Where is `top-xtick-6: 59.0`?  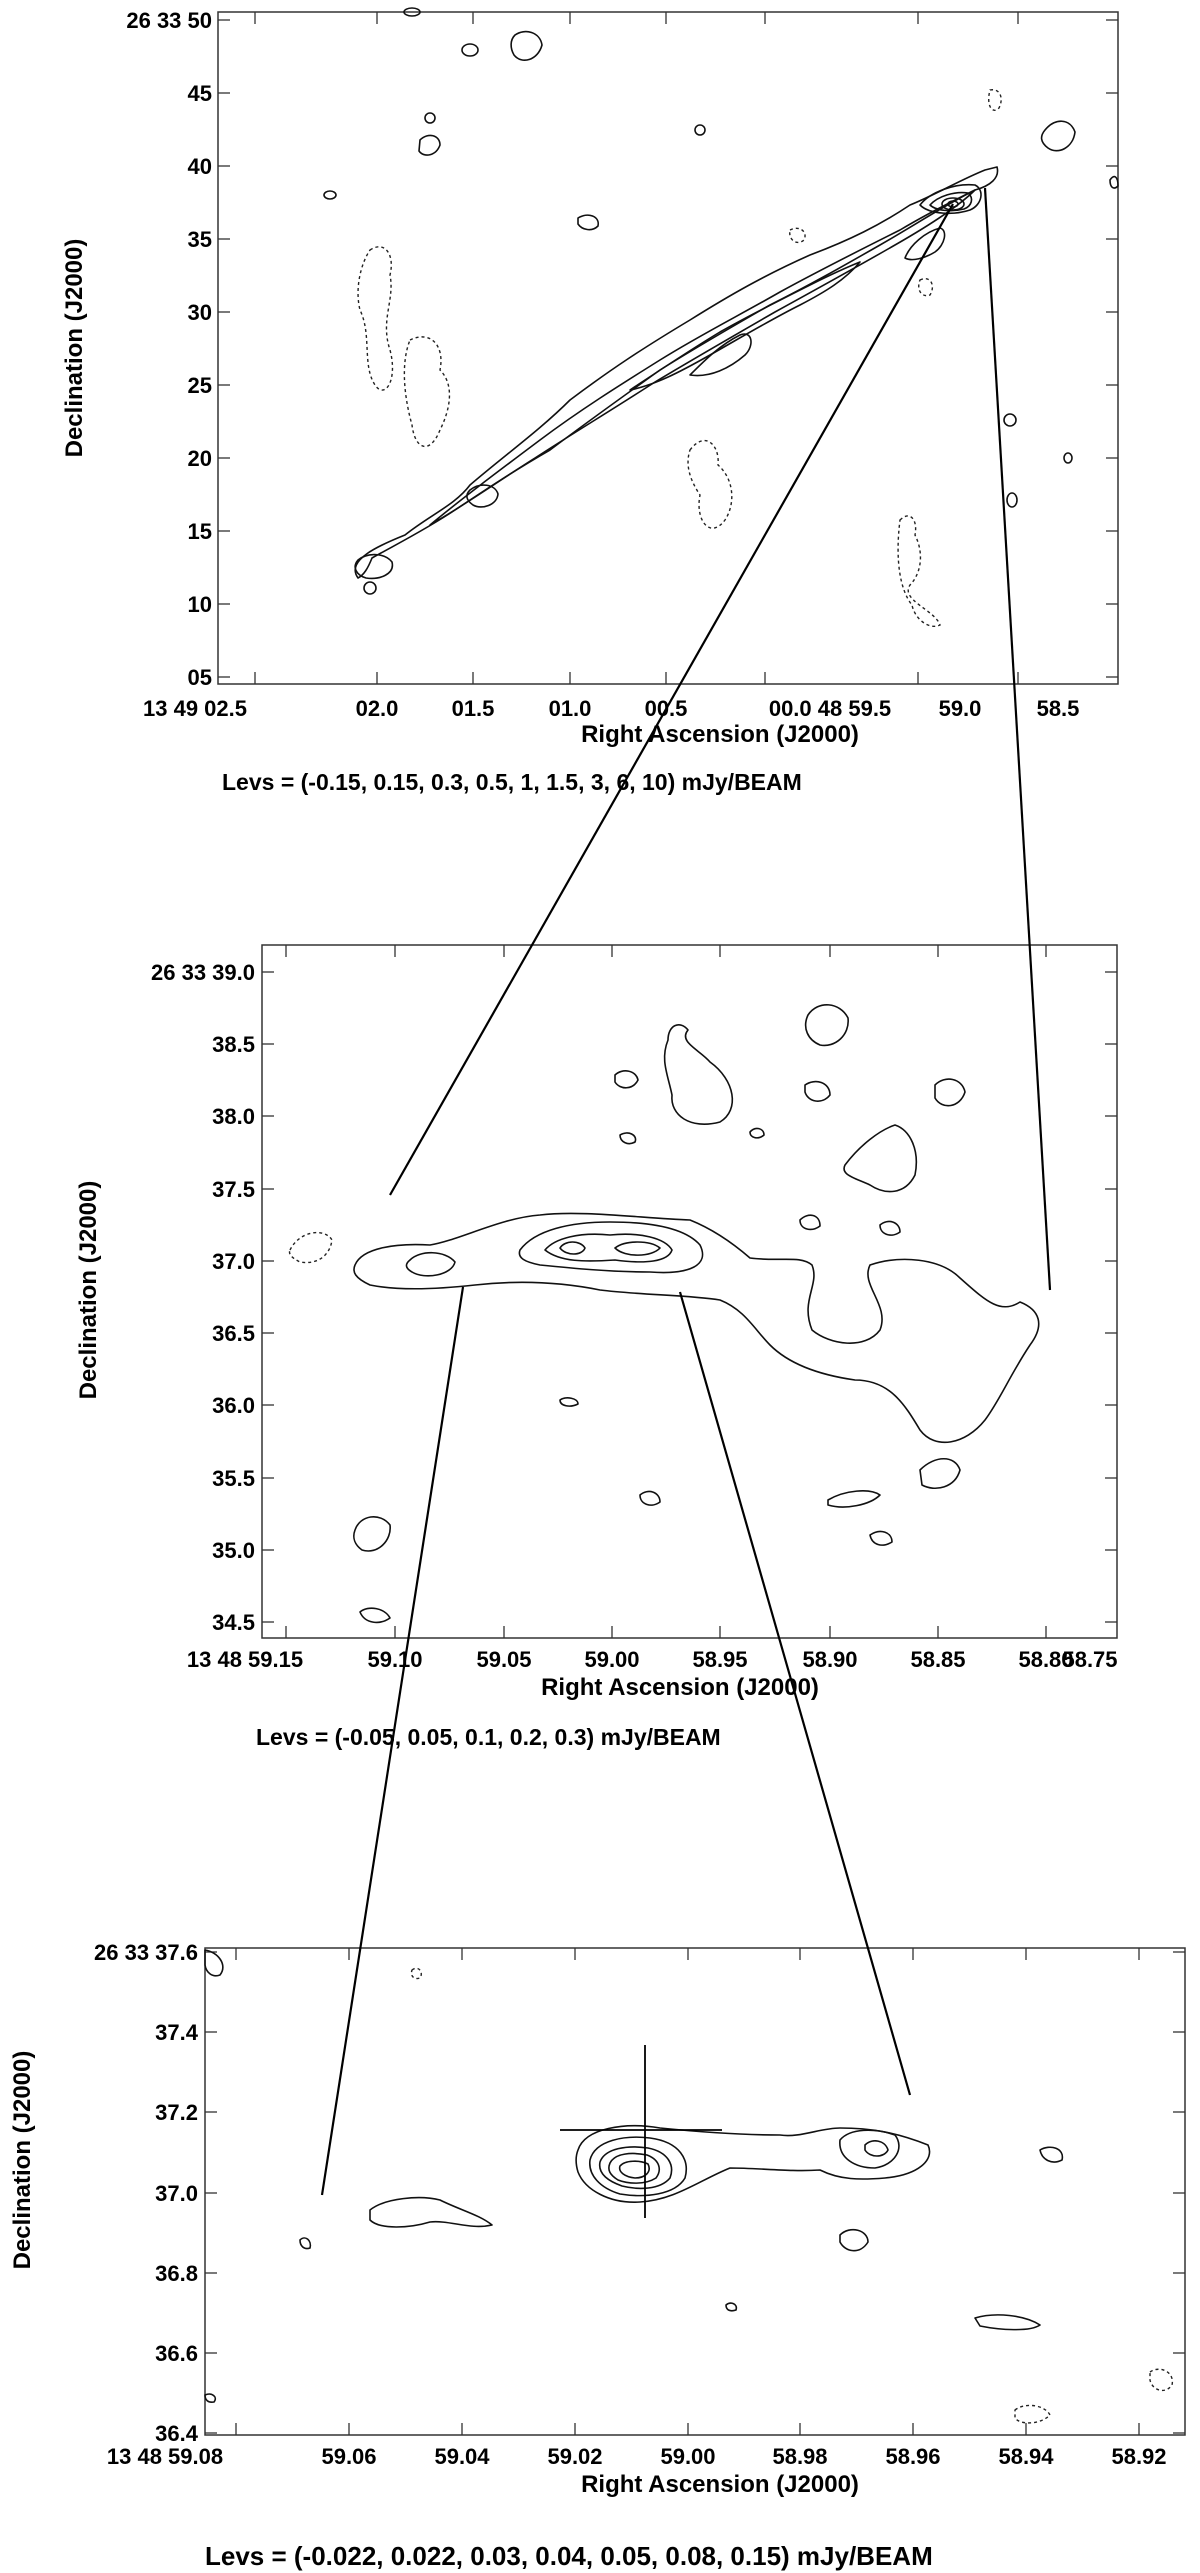 top-xtick-6: 59.0 is located at coordinates (960, 708).